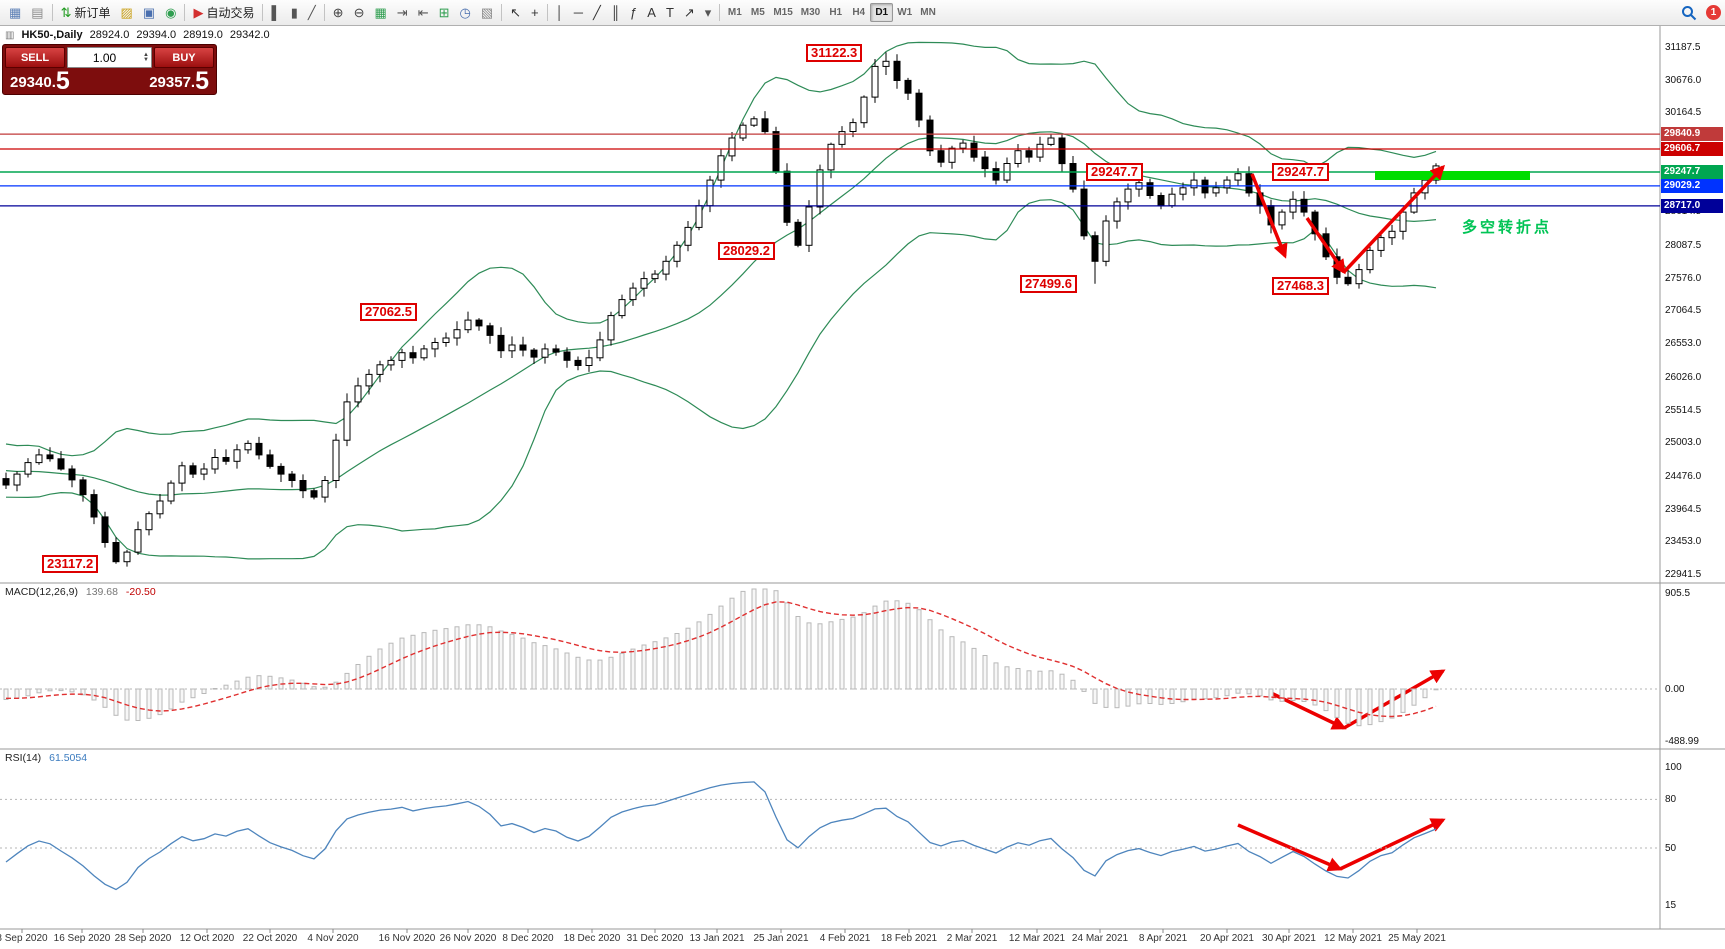 The width and height of the screenshot is (1725, 949). What do you see at coordinates (333, 938) in the screenshot?
I see `time-axis-label: 4 Nov 2020` at bounding box center [333, 938].